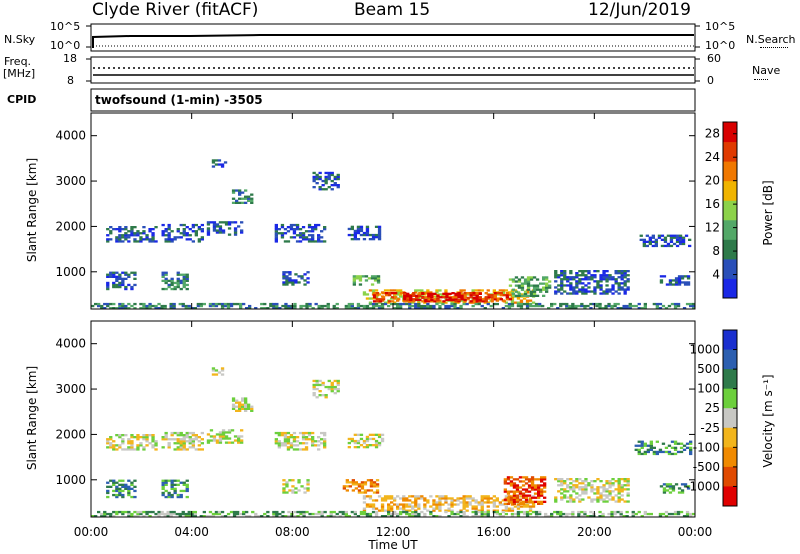 This screenshot has width=800, height=554. Describe the element at coordinates (730, 476) in the screenshot. I see `velocity-colorbar-swatch` at that location.